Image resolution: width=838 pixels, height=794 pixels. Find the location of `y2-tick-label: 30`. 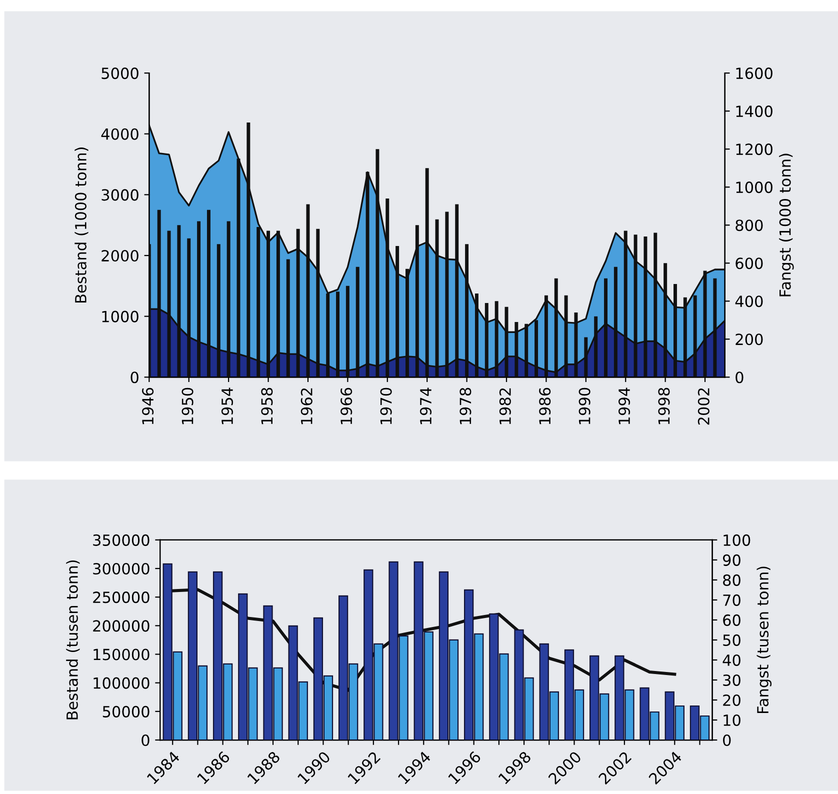

y2-tick-label: 30 is located at coordinates (731, 680).